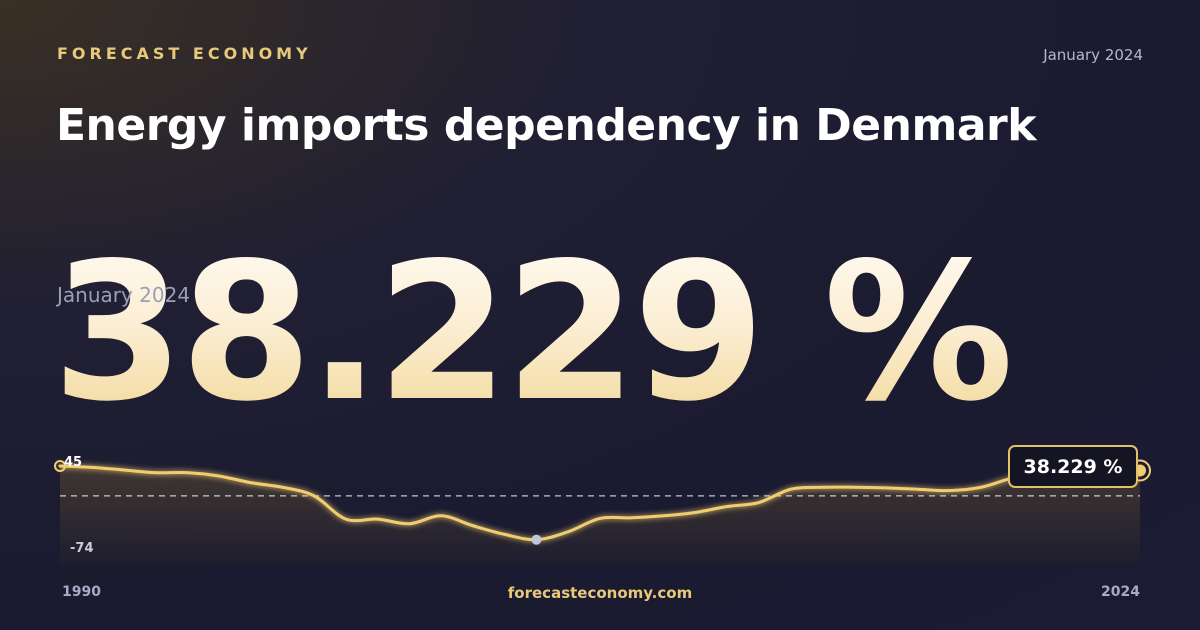 The height and width of the screenshot is (630, 1200). What do you see at coordinates (82, 548) in the screenshot?
I see `y-min-label: -74` at bounding box center [82, 548].